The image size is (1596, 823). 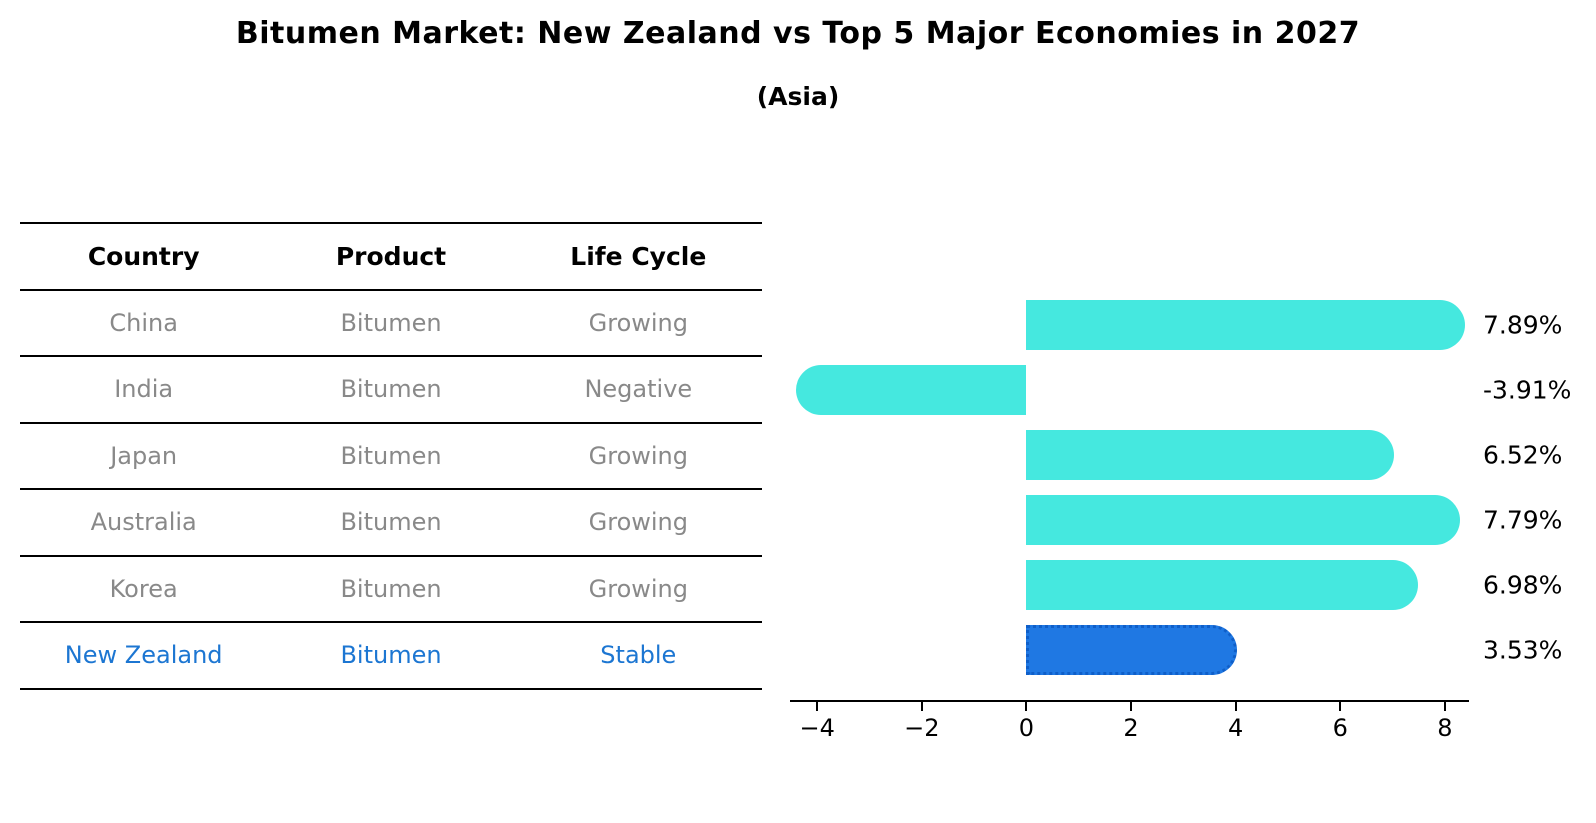 What do you see at coordinates (638, 256) in the screenshot?
I see `table-header-lifecycle: Life Cycle` at bounding box center [638, 256].